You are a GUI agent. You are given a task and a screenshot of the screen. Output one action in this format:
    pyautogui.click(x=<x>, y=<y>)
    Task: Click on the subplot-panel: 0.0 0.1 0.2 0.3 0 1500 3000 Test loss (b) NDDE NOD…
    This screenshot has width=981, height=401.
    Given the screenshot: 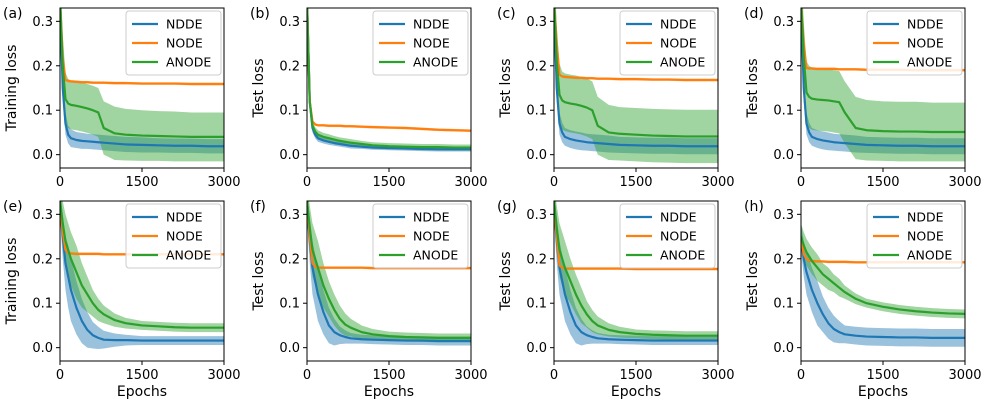 What is the action you would take?
    pyautogui.click(x=369, y=98)
    